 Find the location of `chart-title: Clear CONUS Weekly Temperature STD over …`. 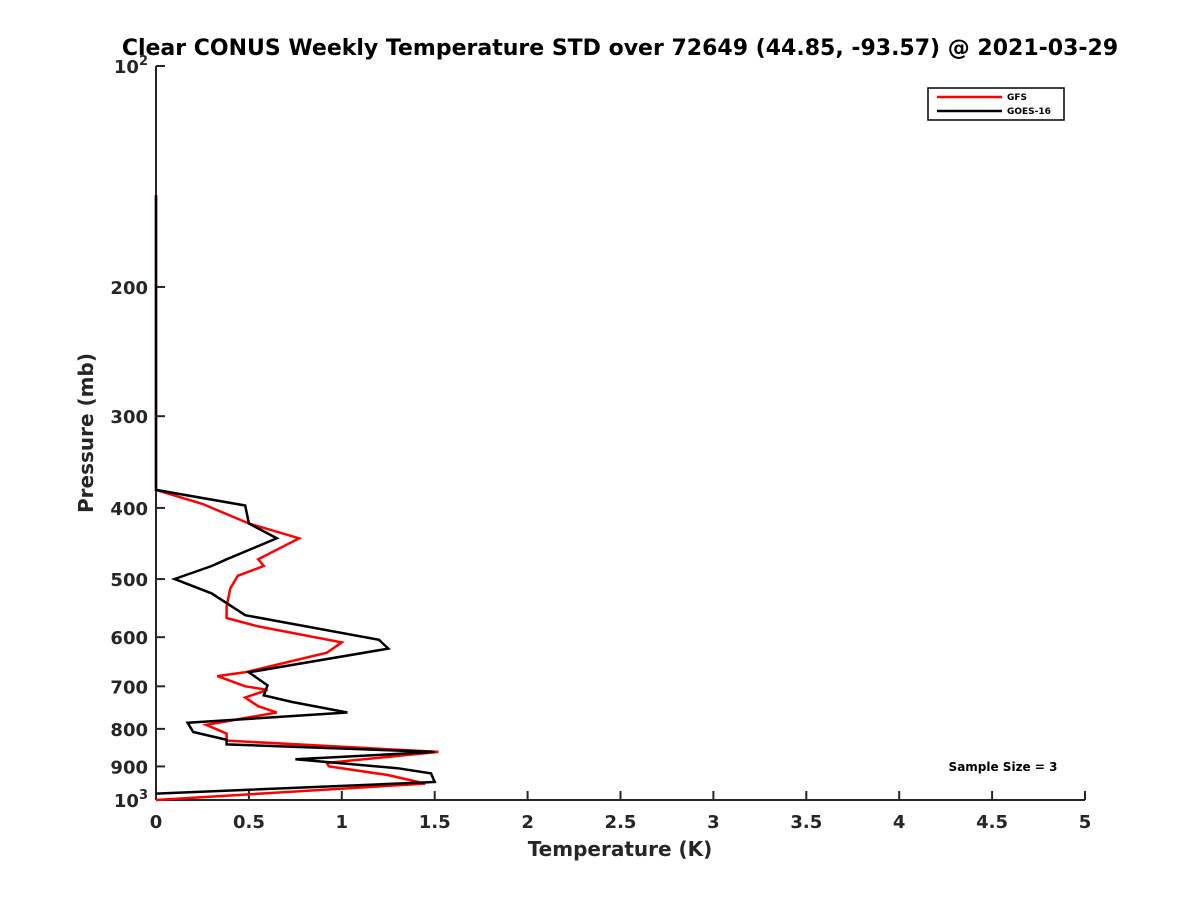

chart-title: Clear CONUS Weekly Temperature STD over … is located at coordinates (620, 48).